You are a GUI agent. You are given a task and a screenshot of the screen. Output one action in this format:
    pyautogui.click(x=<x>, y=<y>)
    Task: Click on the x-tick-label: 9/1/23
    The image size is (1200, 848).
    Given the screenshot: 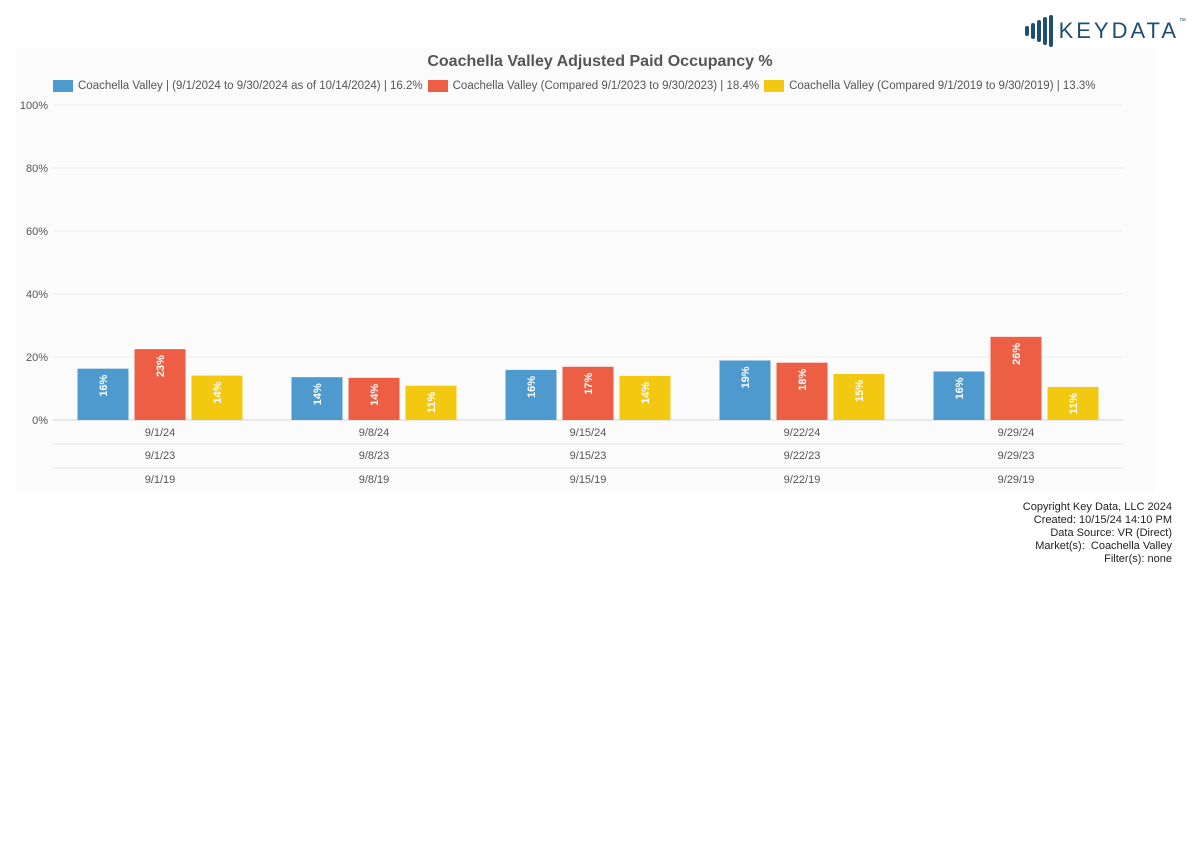 What is the action you would take?
    pyautogui.click(x=160, y=456)
    